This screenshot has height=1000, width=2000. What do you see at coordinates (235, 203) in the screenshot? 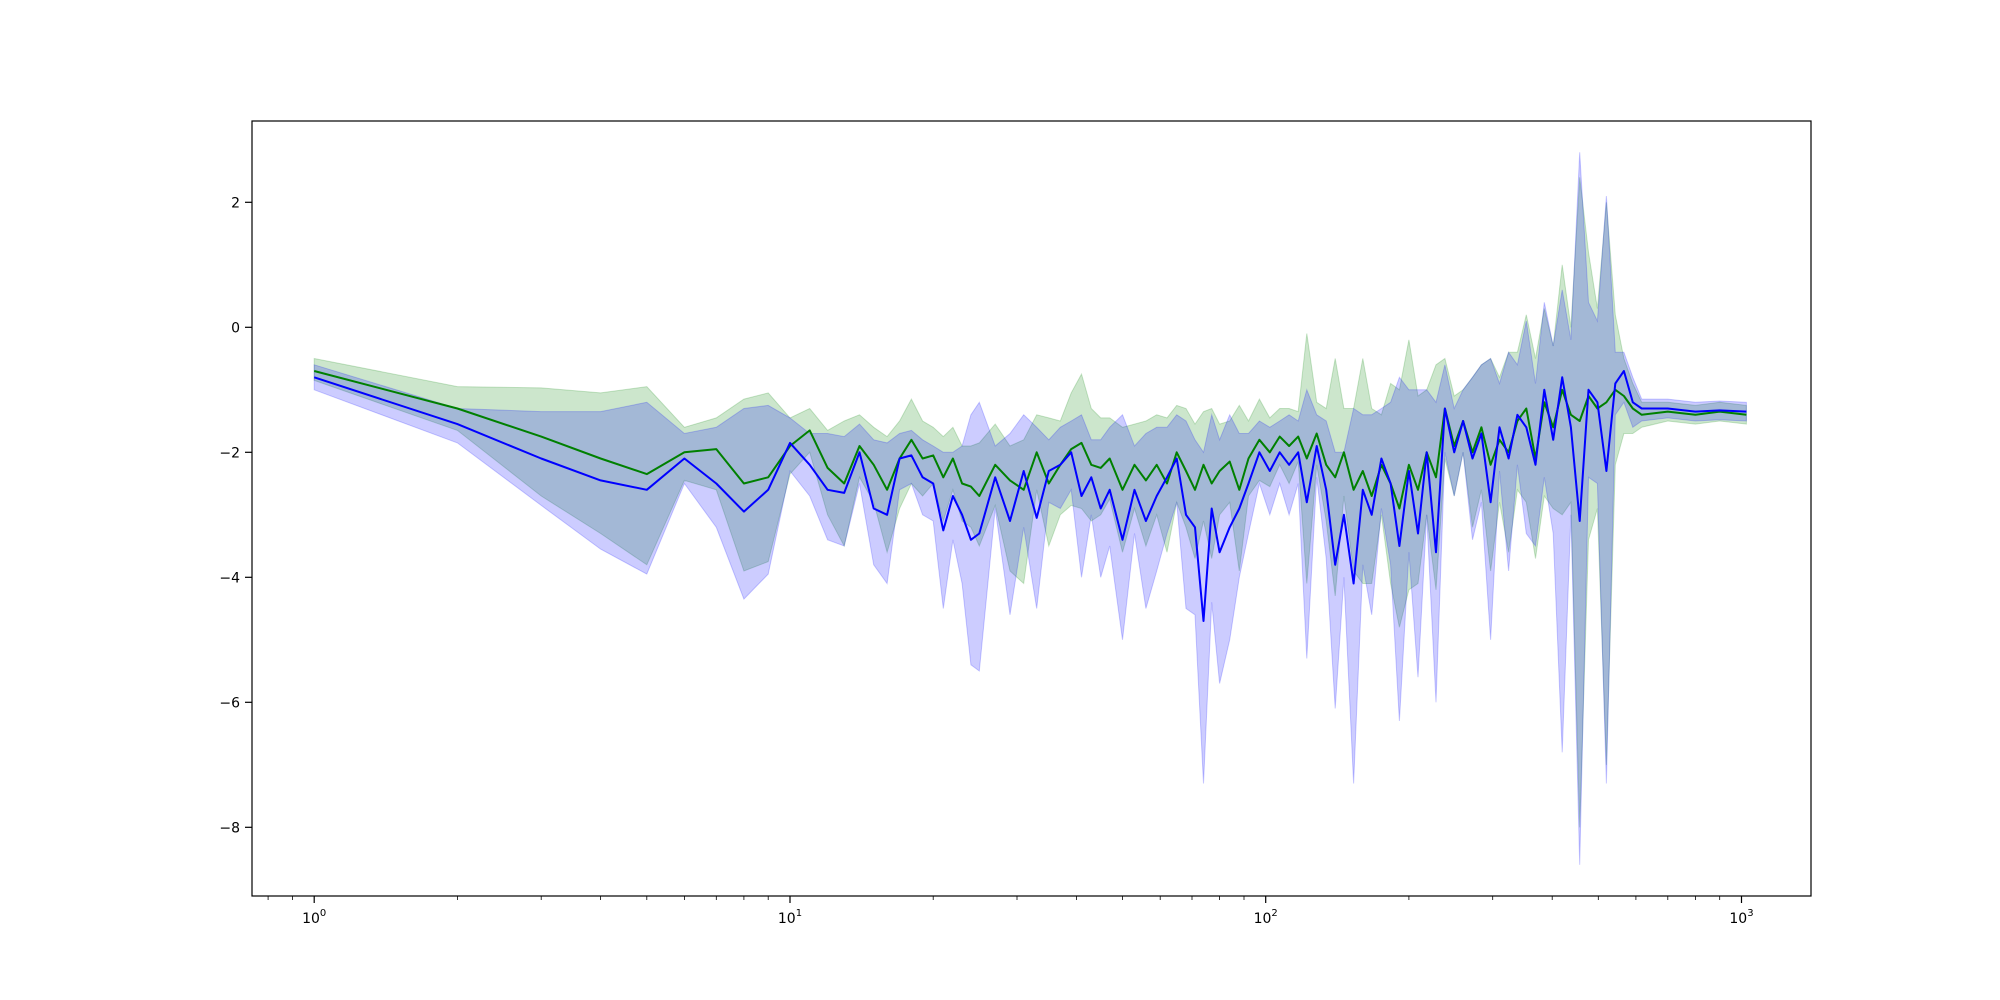
I see `y-tick-label: 2` at bounding box center [235, 203].